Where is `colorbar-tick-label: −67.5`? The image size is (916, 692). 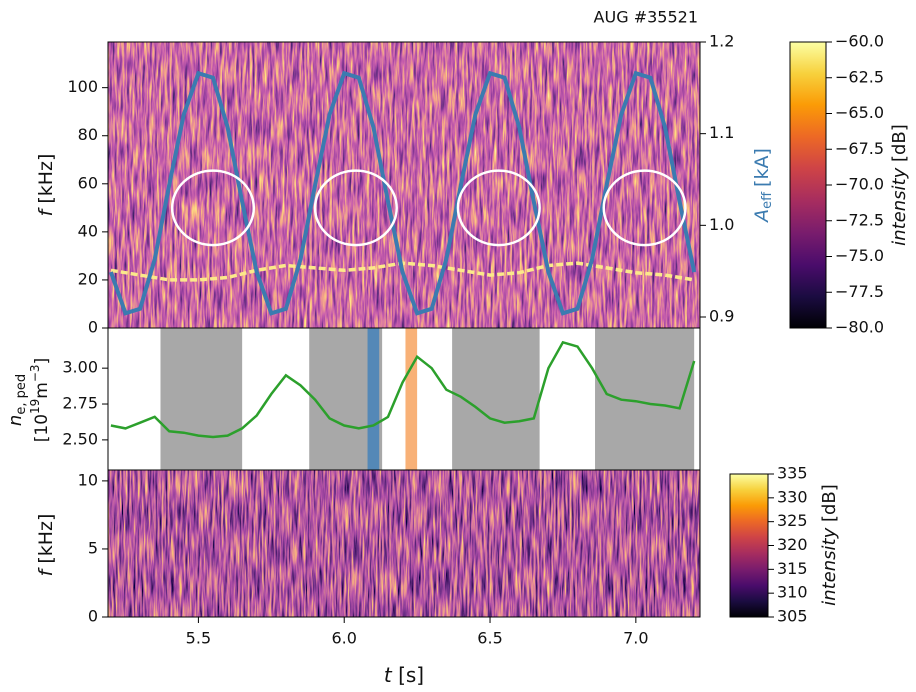 colorbar-tick-label: −67.5 is located at coordinates (859, 148).